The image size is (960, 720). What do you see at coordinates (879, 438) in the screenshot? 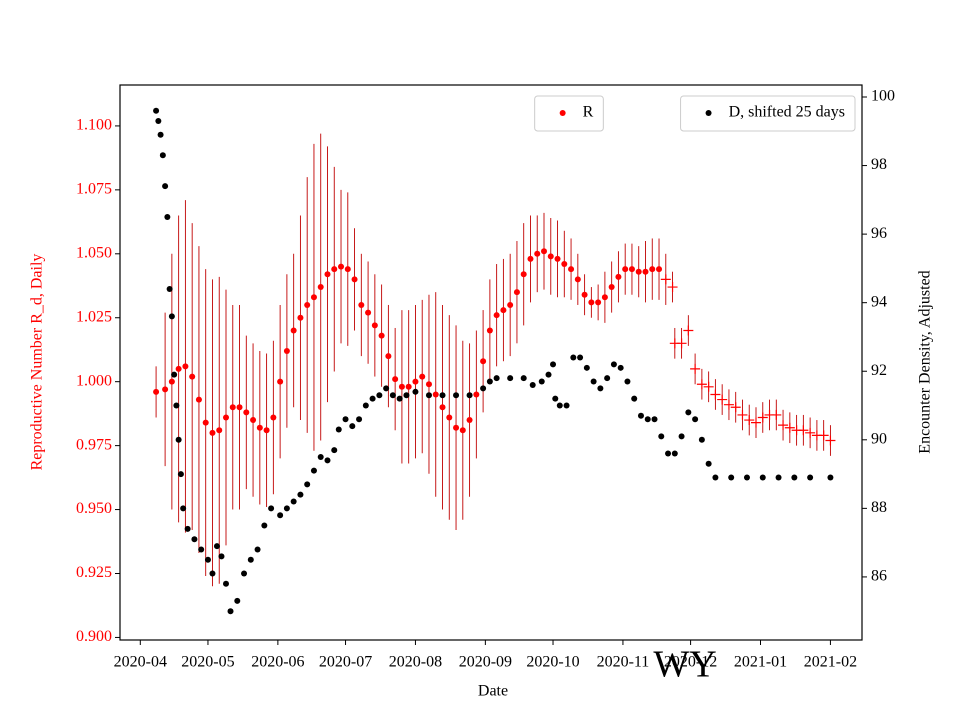
I see `y2-tick-label: 90` at bounding box center [879, 438].